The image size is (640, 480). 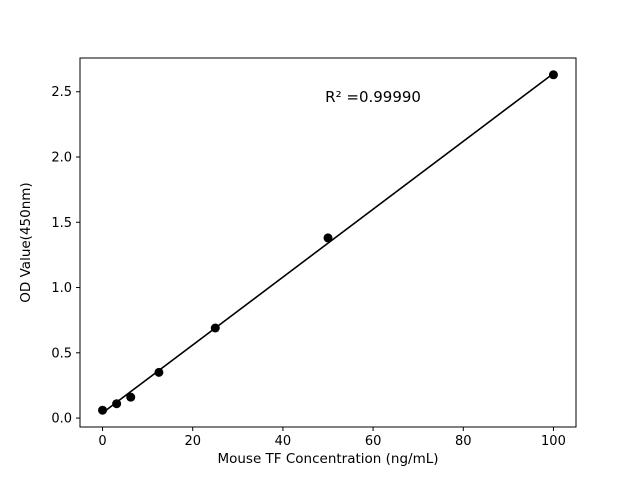 I want to click on y-tick-label: 2.0, so click(x=61, y=158).